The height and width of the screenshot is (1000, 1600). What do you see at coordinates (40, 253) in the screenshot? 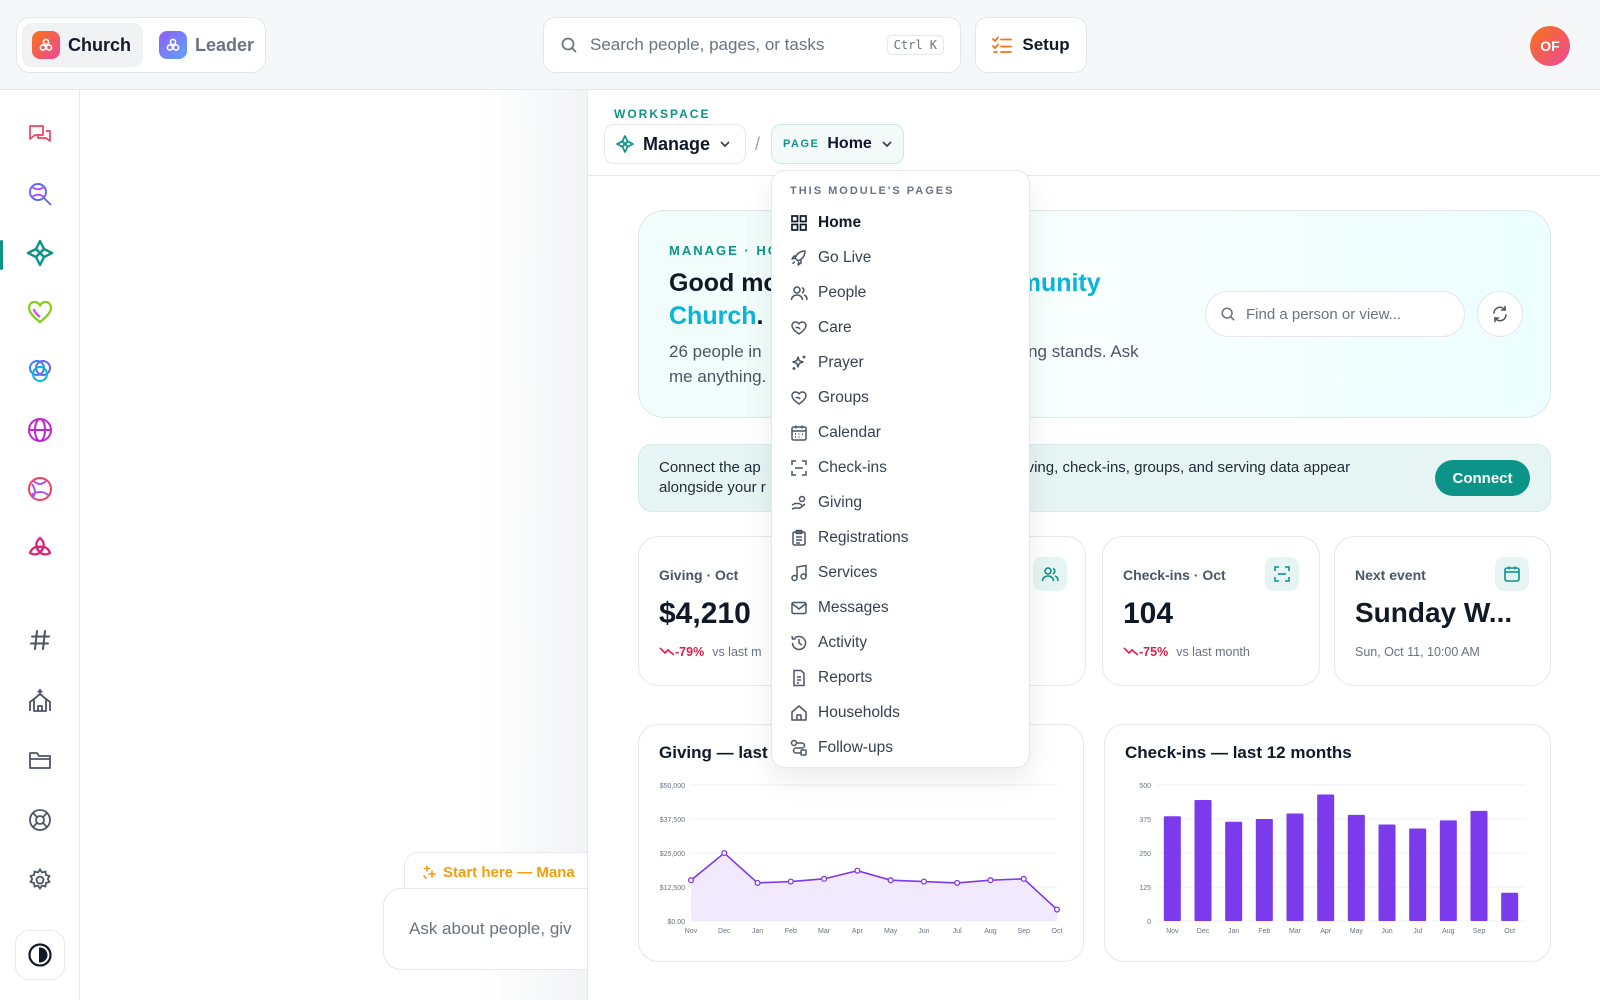
I see `rail-manage-button` at bounding box center [40, 253].